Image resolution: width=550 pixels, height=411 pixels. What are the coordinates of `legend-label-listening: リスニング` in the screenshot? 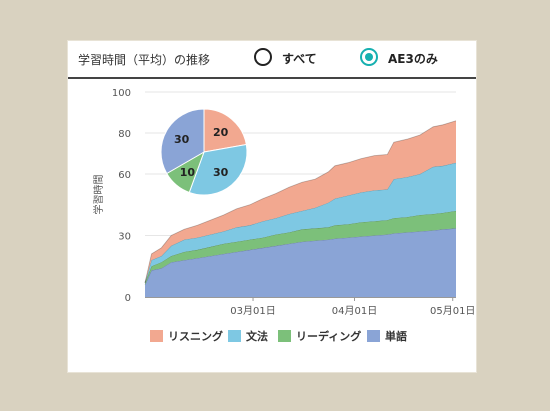 It's located at (195, 336).